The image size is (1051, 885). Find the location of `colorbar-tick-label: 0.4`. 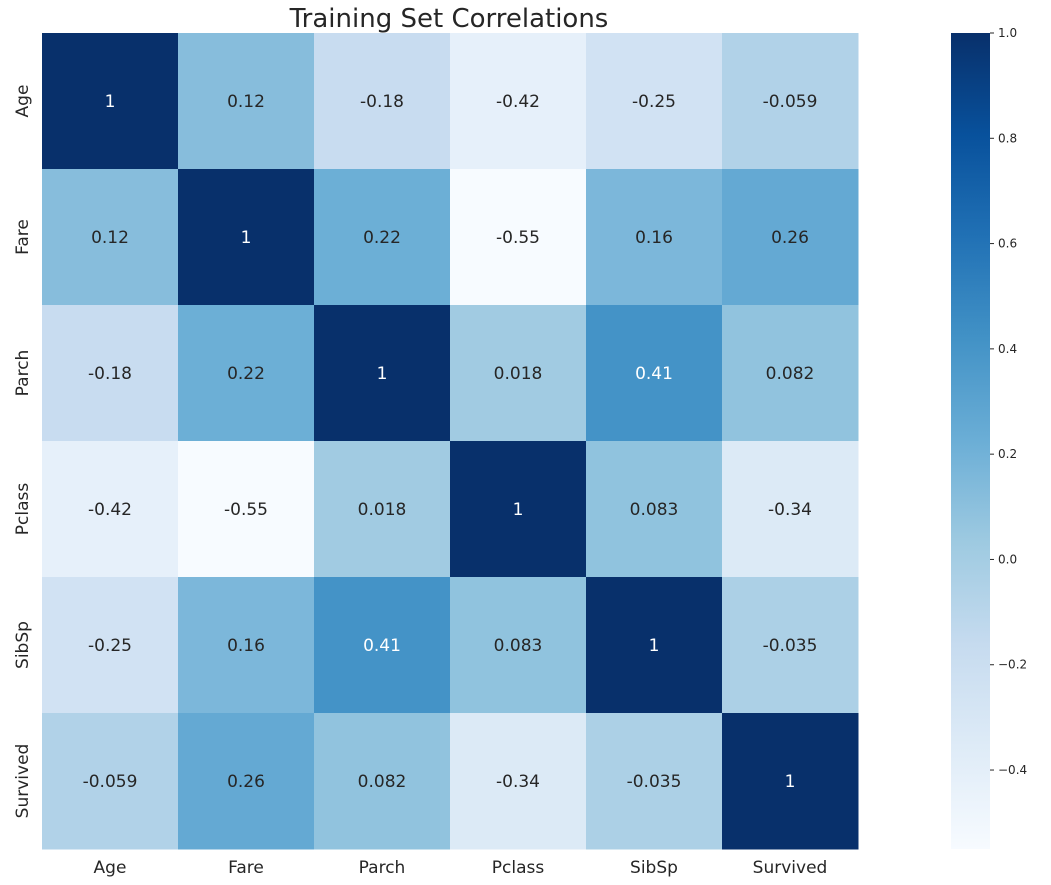

colorbar-tick-label: 0.4 is located at coordinates (1007, 349).